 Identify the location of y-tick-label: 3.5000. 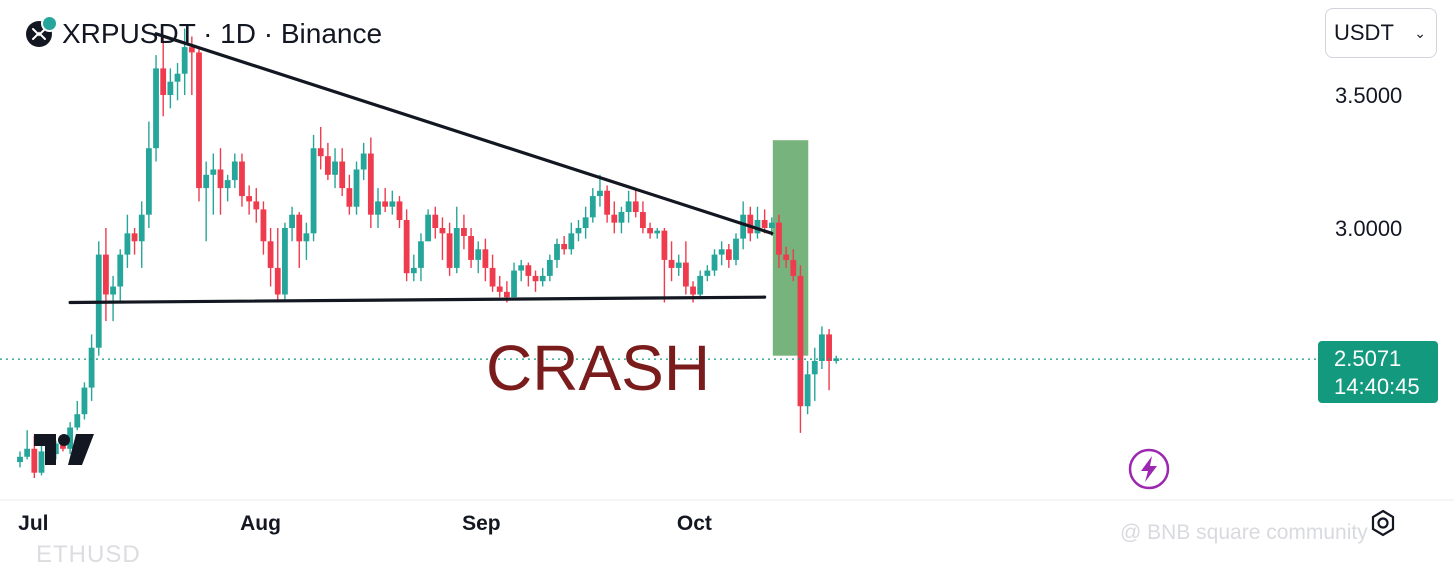
(1368, 95).